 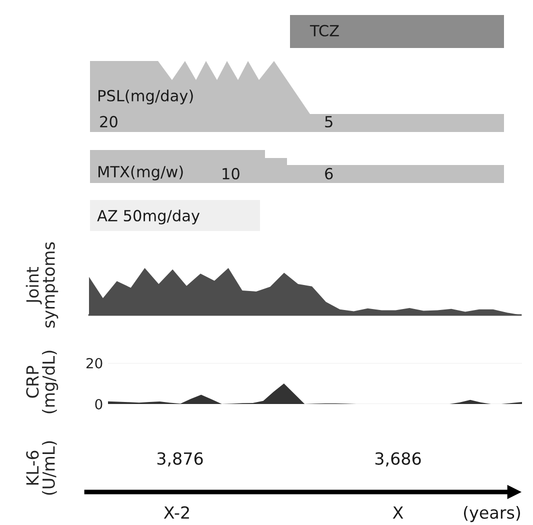 What do you see at coordinates (41, 468) in the screenshot?
I see `text: KL-6 (U/mL)` at bounding box center [41, 468].